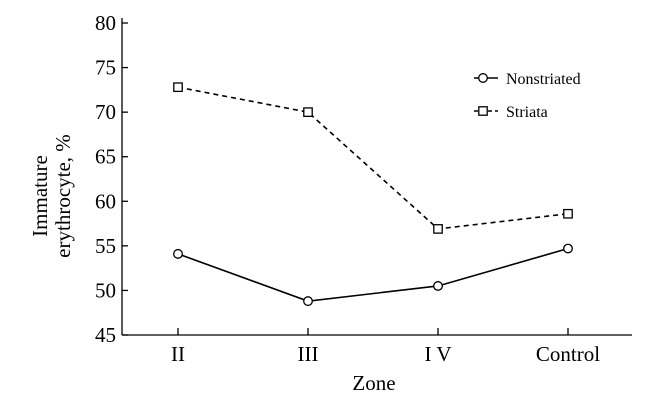  I want to click on y-axis-ticks: 45 50 55 60 65 70 75 80, so click(111, 179).